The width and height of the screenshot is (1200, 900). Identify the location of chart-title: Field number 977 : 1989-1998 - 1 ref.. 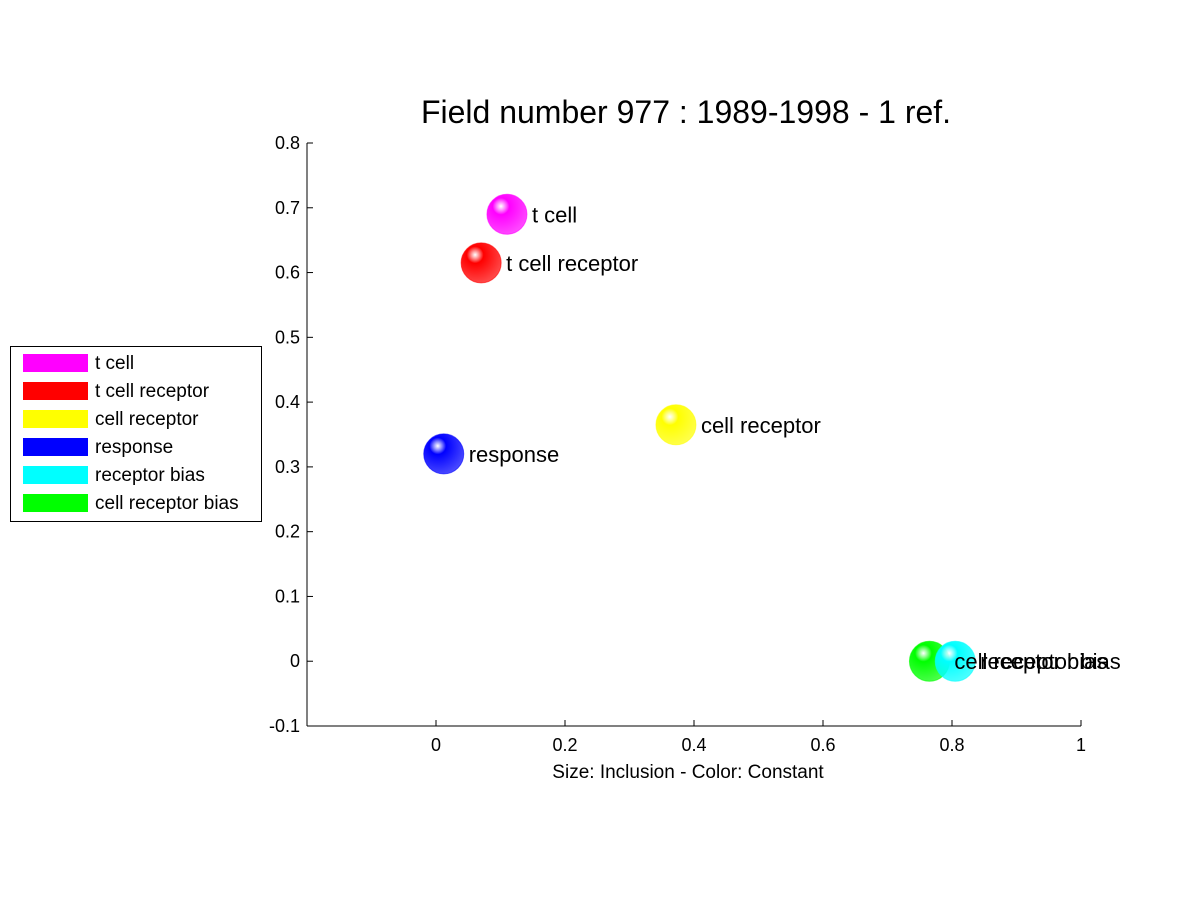
(686, 112).